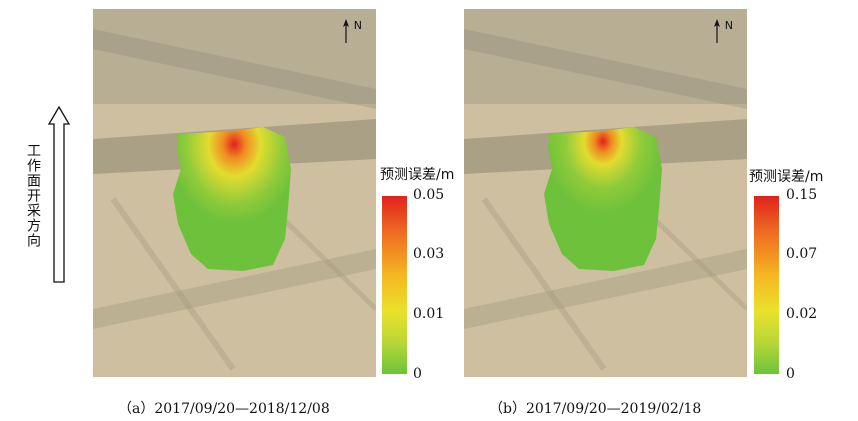 The height and width of the screenshot is (421, 858). What do you see at coordinates (802, 254) in the screenshot?
I see `colorbar-b-tick-2: 0.07` at bounding box center [802, 254].